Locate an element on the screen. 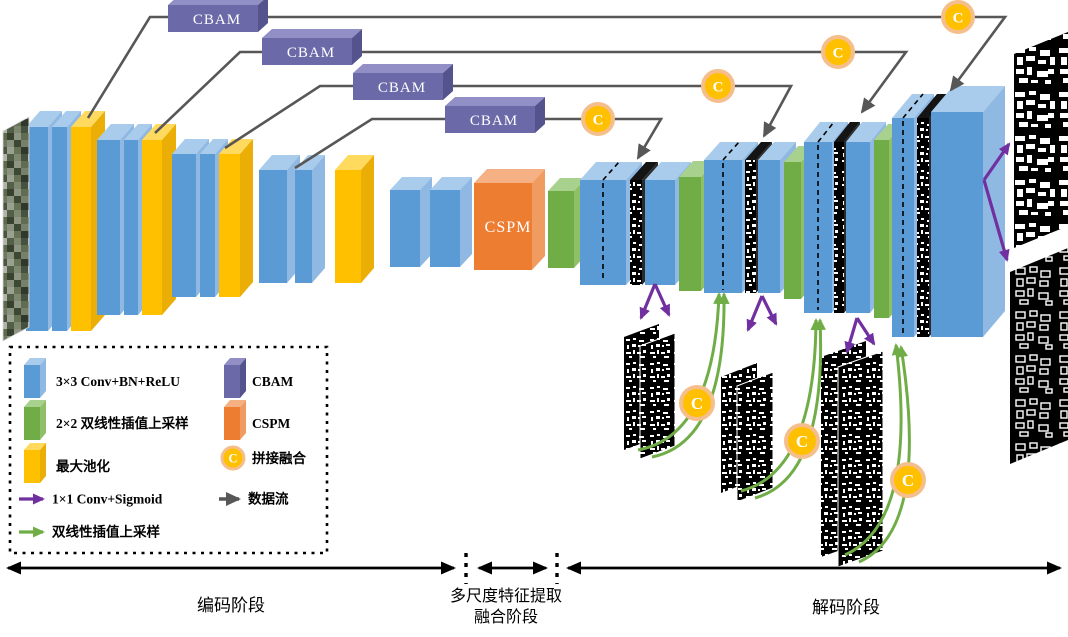 This screenshot has width=1068, height=637. legend-border is located at coordinates (168, 450).